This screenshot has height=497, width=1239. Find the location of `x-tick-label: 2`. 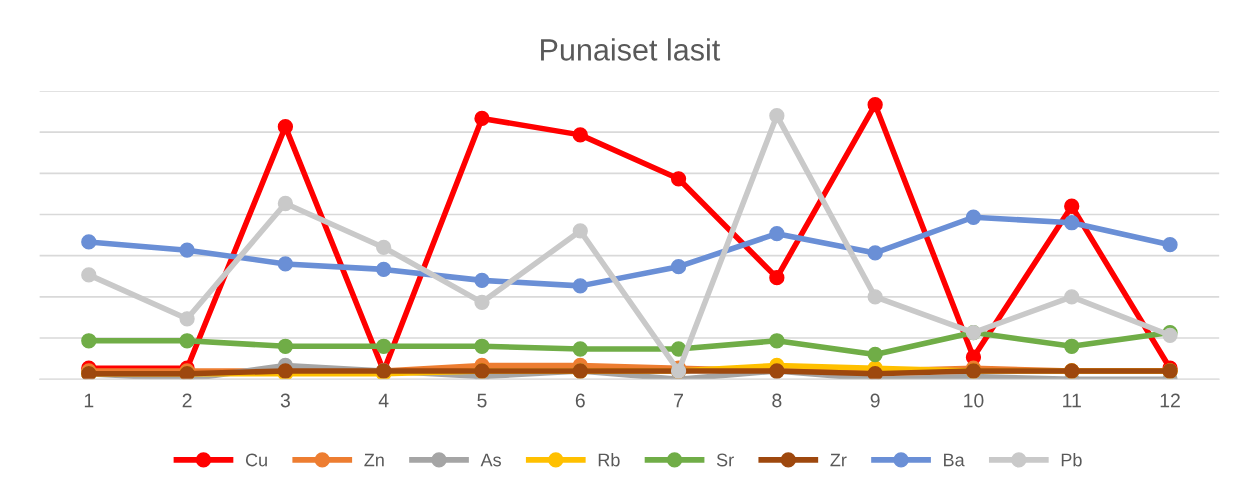

x-tick-label: 2 is located at coordinates (187, 400).